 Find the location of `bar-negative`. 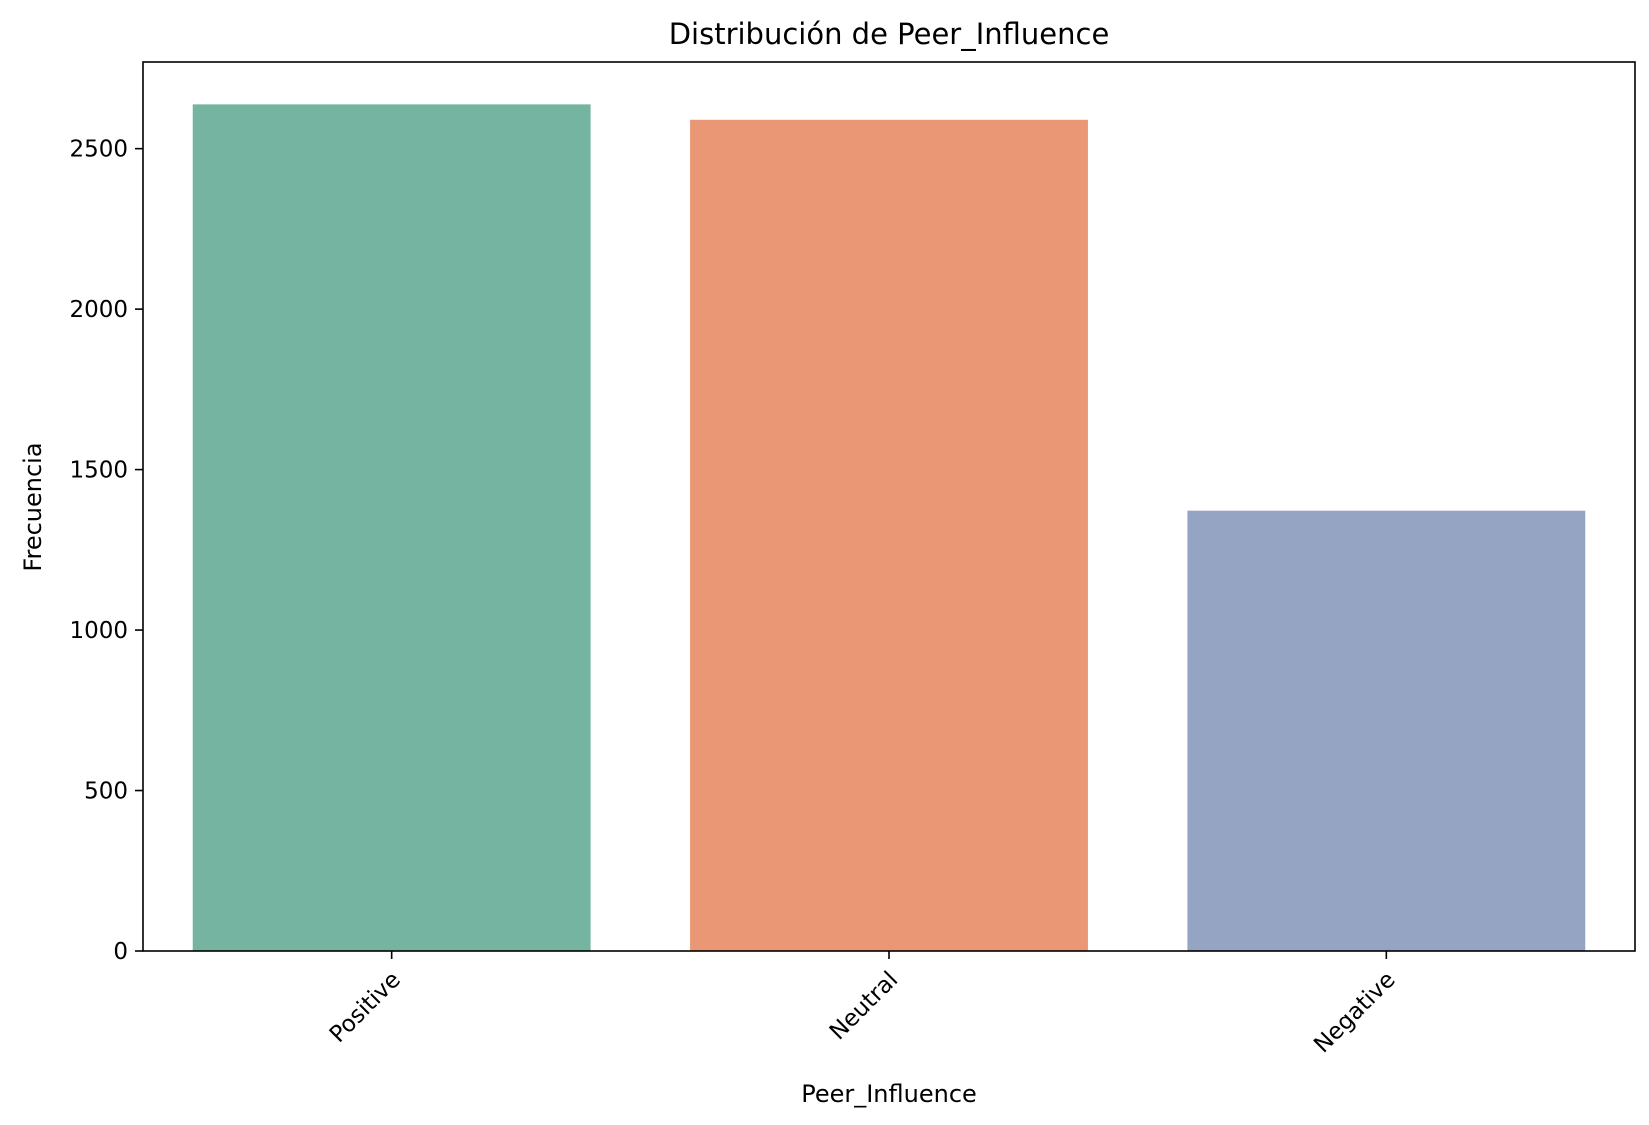

bar-negative is located at coordinates (1386, 730).